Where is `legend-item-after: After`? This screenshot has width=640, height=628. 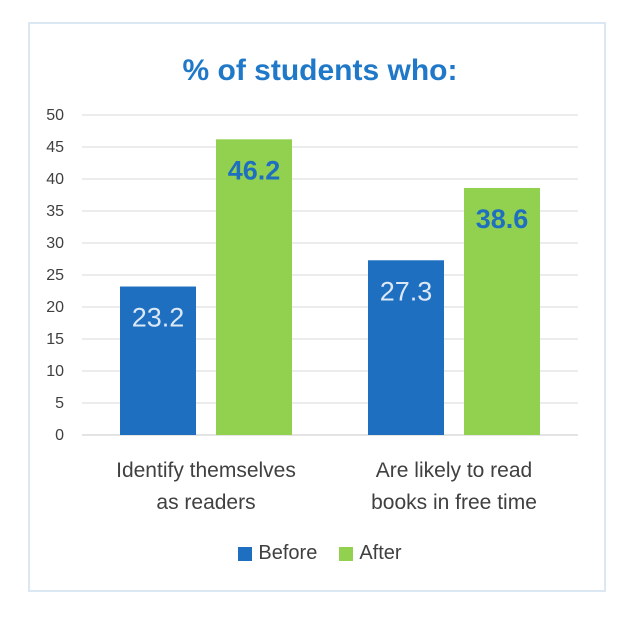 legend-item-after: After is located at coordinates (370, 553).